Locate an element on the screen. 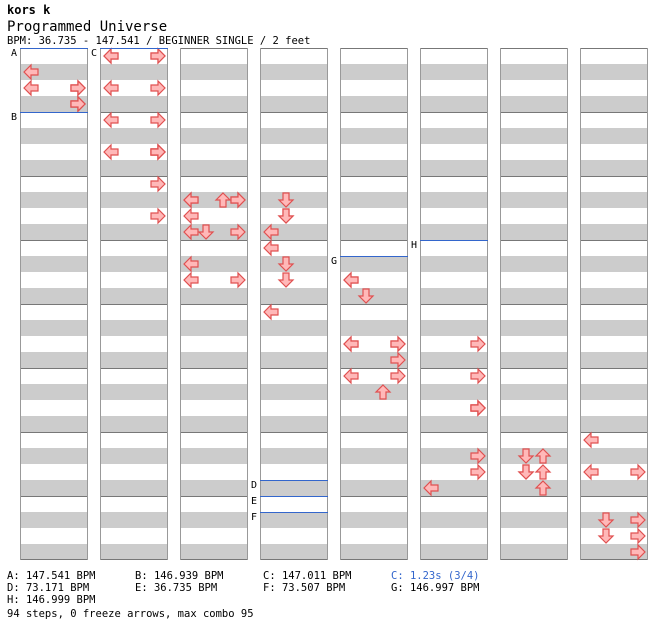 The image size is (672, 644). bpm-change-label: F is located at coordinates (254, 517).